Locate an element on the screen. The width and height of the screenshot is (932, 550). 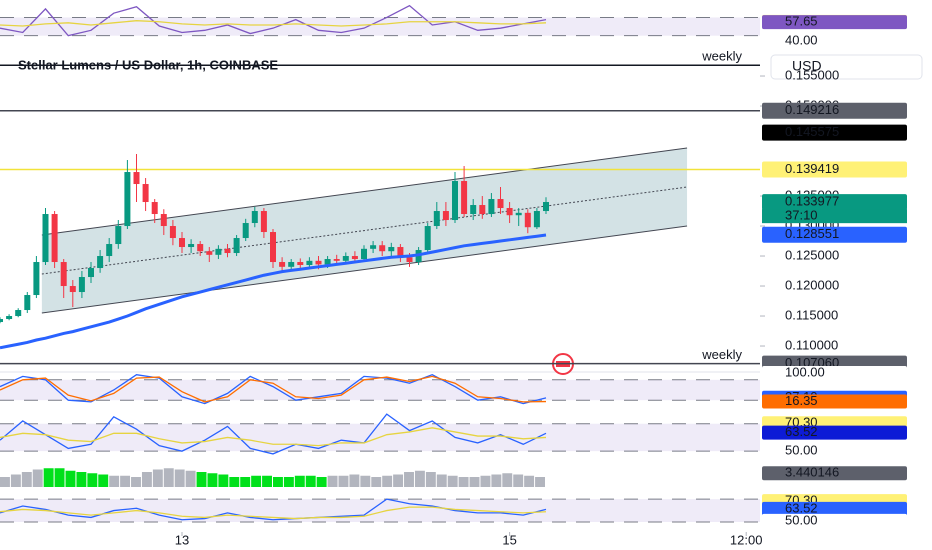
moving-average is located at coordinates (273, 291).